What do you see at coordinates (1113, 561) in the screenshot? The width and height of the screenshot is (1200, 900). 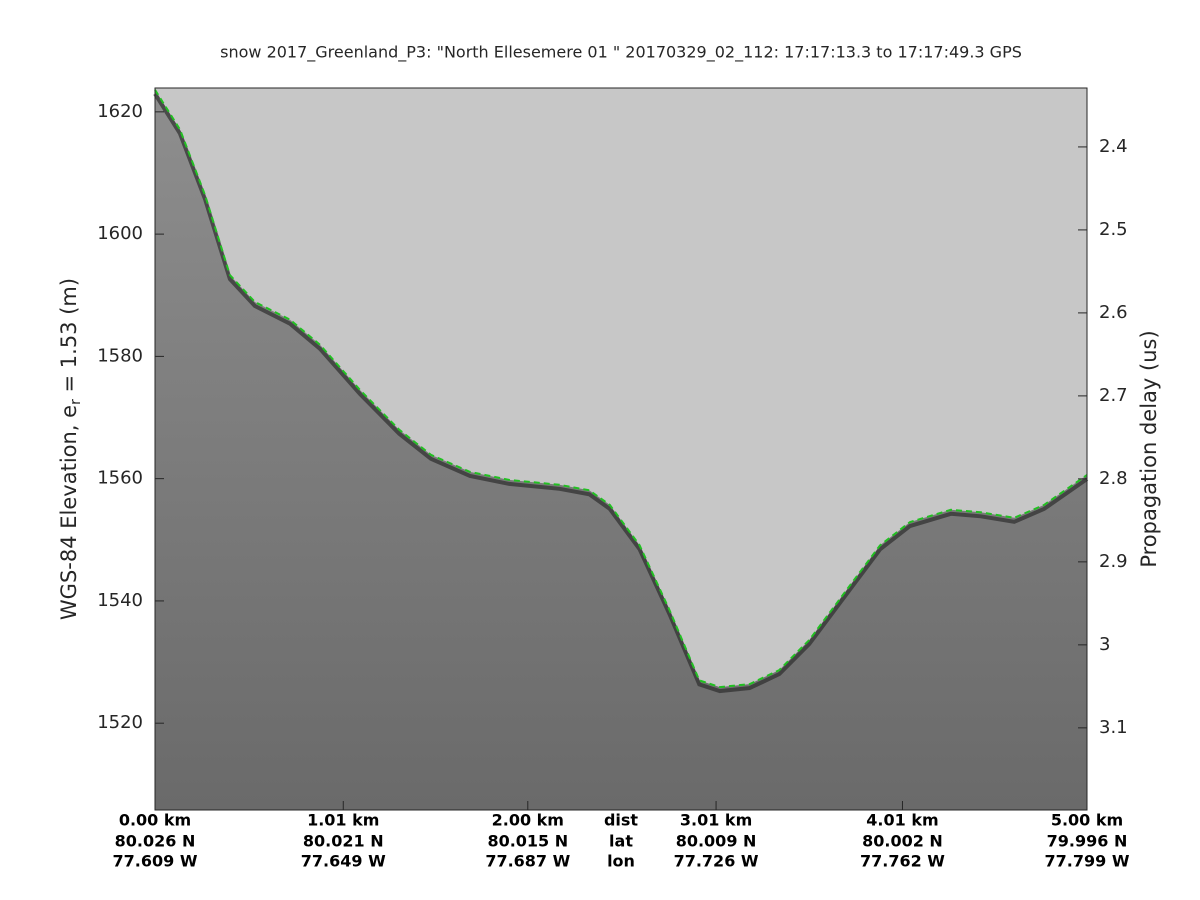 I see `y2-tick-label: 2.9` at bounding box center [1113, 561].